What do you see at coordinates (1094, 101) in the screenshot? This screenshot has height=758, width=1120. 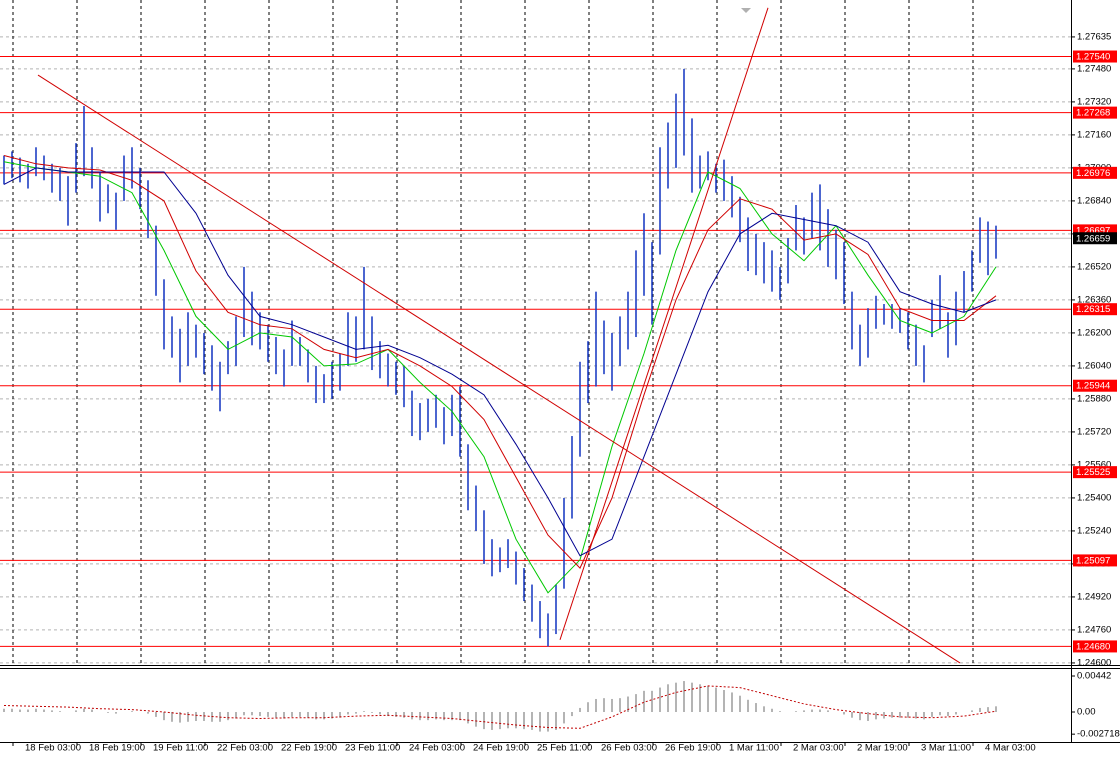 I see `y-tick-label: 1.27320` at bounding box center [1094, 101].